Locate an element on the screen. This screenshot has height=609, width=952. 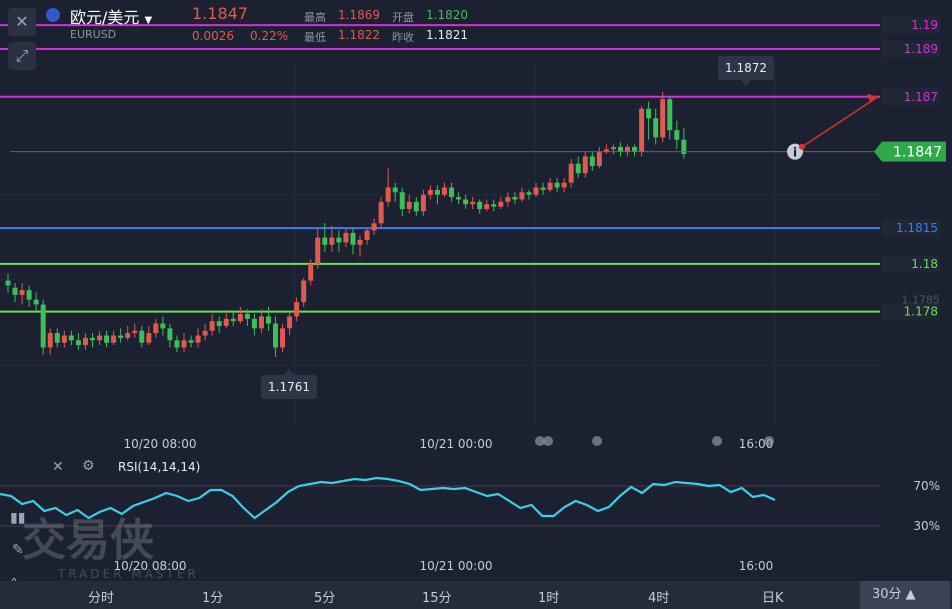
open-label: 开盘 is located at coordinates (403, 17).